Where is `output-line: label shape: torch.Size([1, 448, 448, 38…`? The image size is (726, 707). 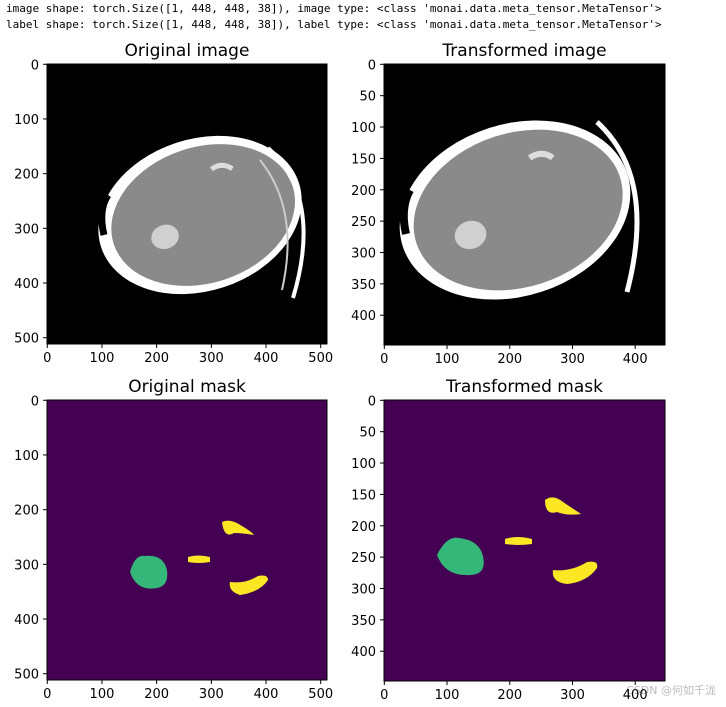
output-line: label shape: torch.Size([1, 448, 448, 38… is located at coordinates (334, 24).